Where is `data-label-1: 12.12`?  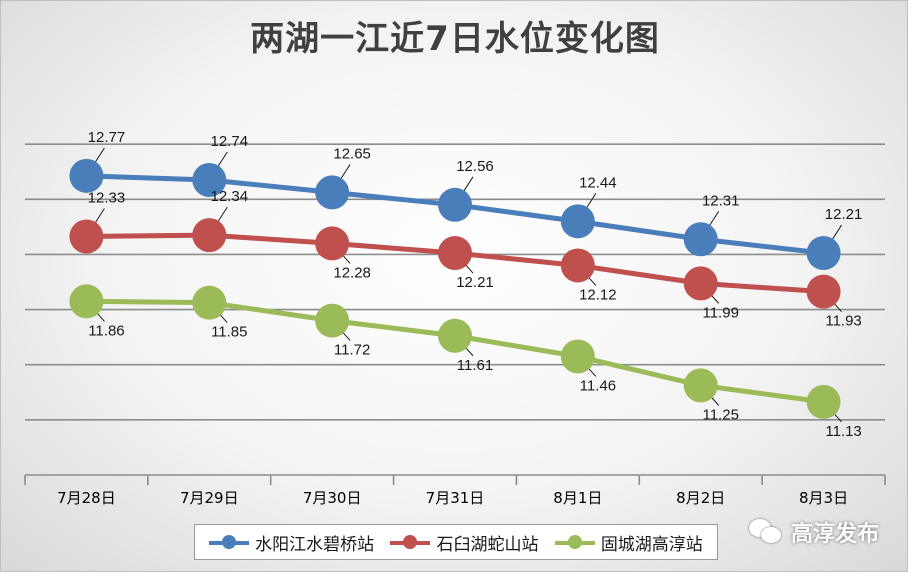 data-label-1: 12.12 is located at coordinates (598, 294).